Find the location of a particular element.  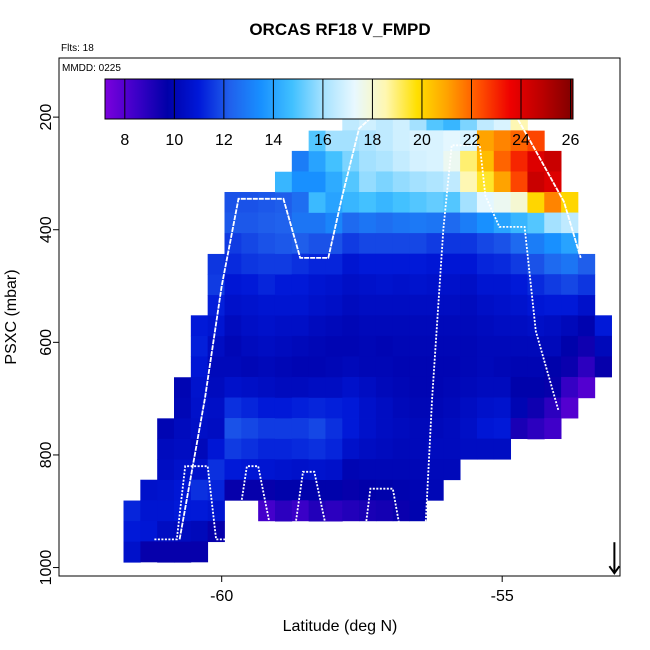

y-axis-label: PSXC (mbar) is located at coordinates (11, 316).